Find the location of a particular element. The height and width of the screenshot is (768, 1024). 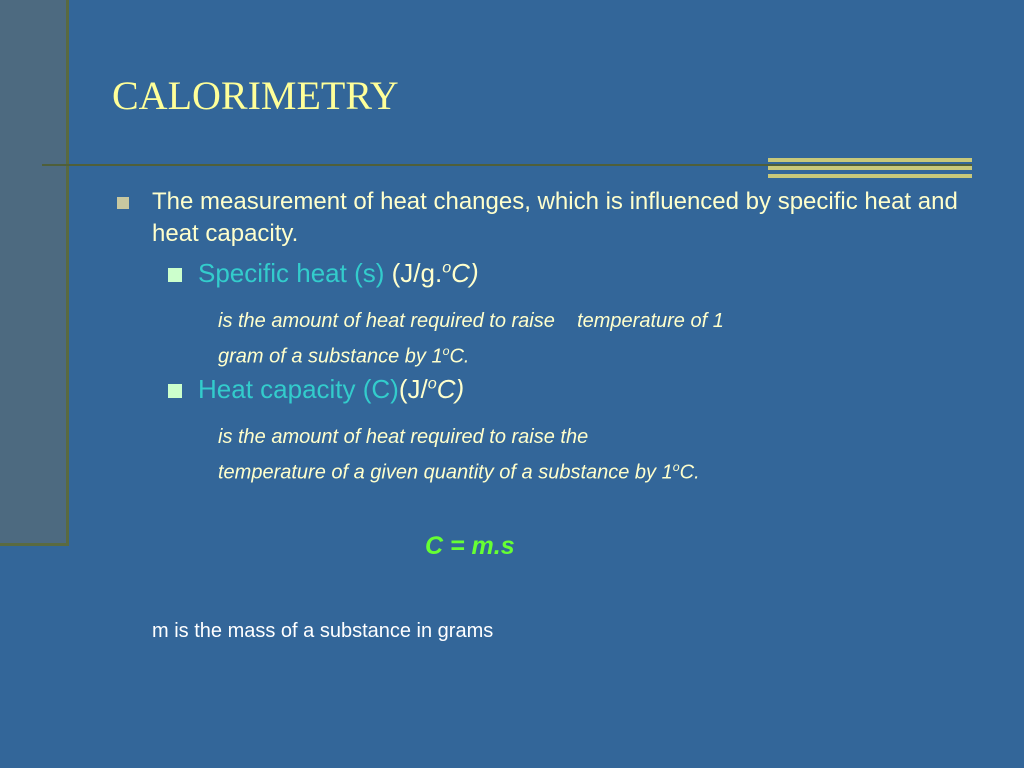

description-text: gram of a substance by 1 is located at coordinates (330, 356).